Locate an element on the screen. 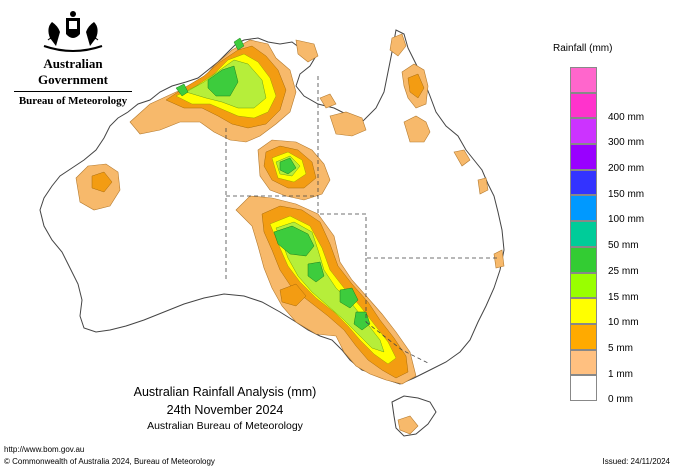 The width and height of the screenshot is (680, 467). legend-label: 0 mm is located at coordinates (620, 400).